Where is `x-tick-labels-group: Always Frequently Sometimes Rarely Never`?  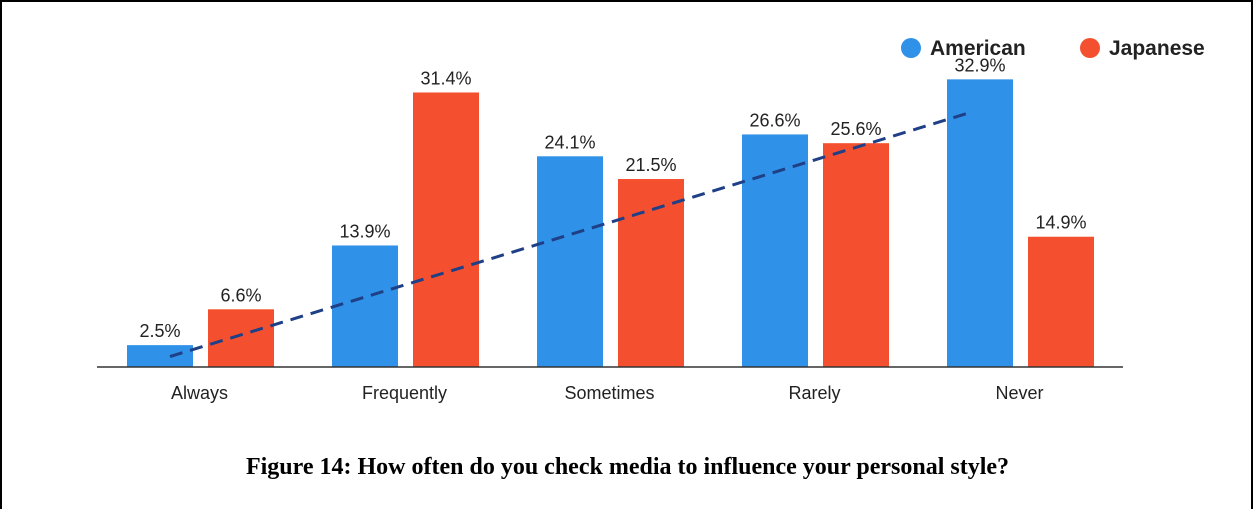 x-tick-labels-group: Always Frequently Sometimes Rarely Never is located at coordinates (607, 393).